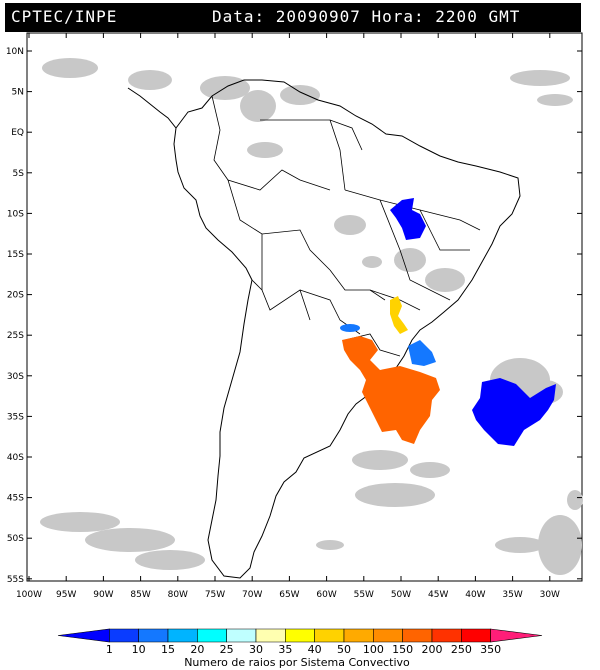 The image size is (600, 670). Describe the element at coordinates (366, 16) in the screenshot. I see `header-datetime: Data: 20090907 Hora: 2200 GMT` at that location.